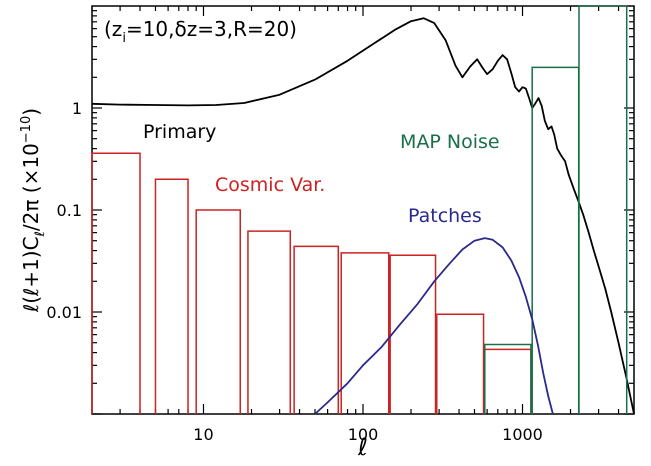  Describe the element at coordinates (522, 434) in the screenshot. I see `x-tick-label: 1000` at that location.